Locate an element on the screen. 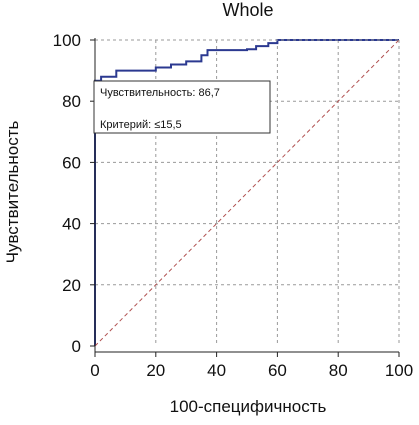  chart-title: Whole is located at coordinates (247, 10).